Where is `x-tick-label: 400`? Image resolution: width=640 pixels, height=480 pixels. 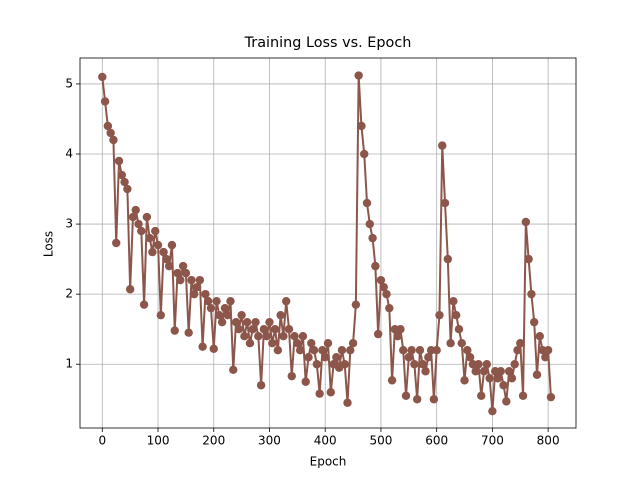
x-tick-label: 400 is located at coordinates (325, 441).